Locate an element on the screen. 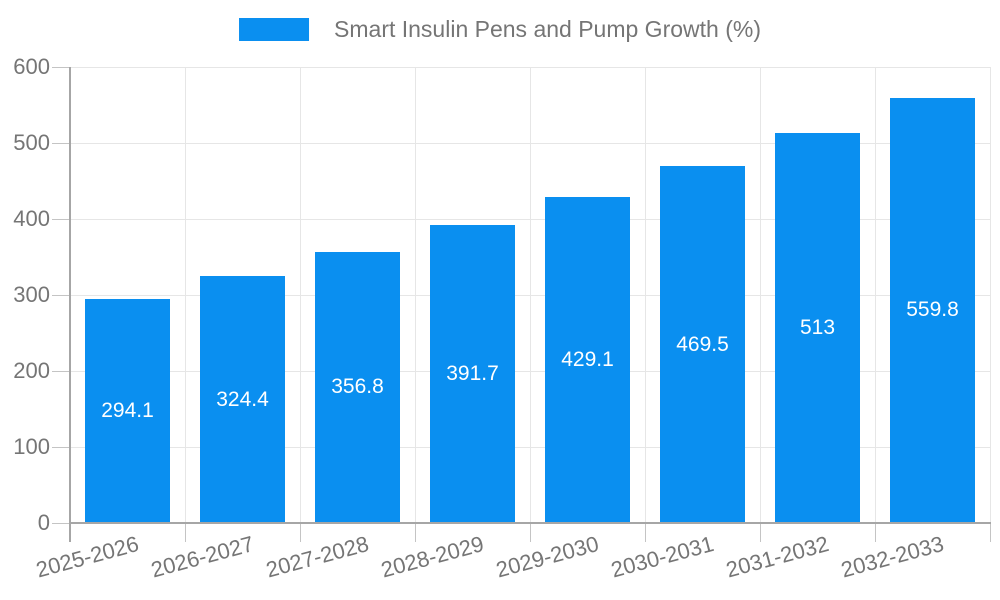  x-axis-tick-label: 2030-2031 is located at coordinates (662, 557).